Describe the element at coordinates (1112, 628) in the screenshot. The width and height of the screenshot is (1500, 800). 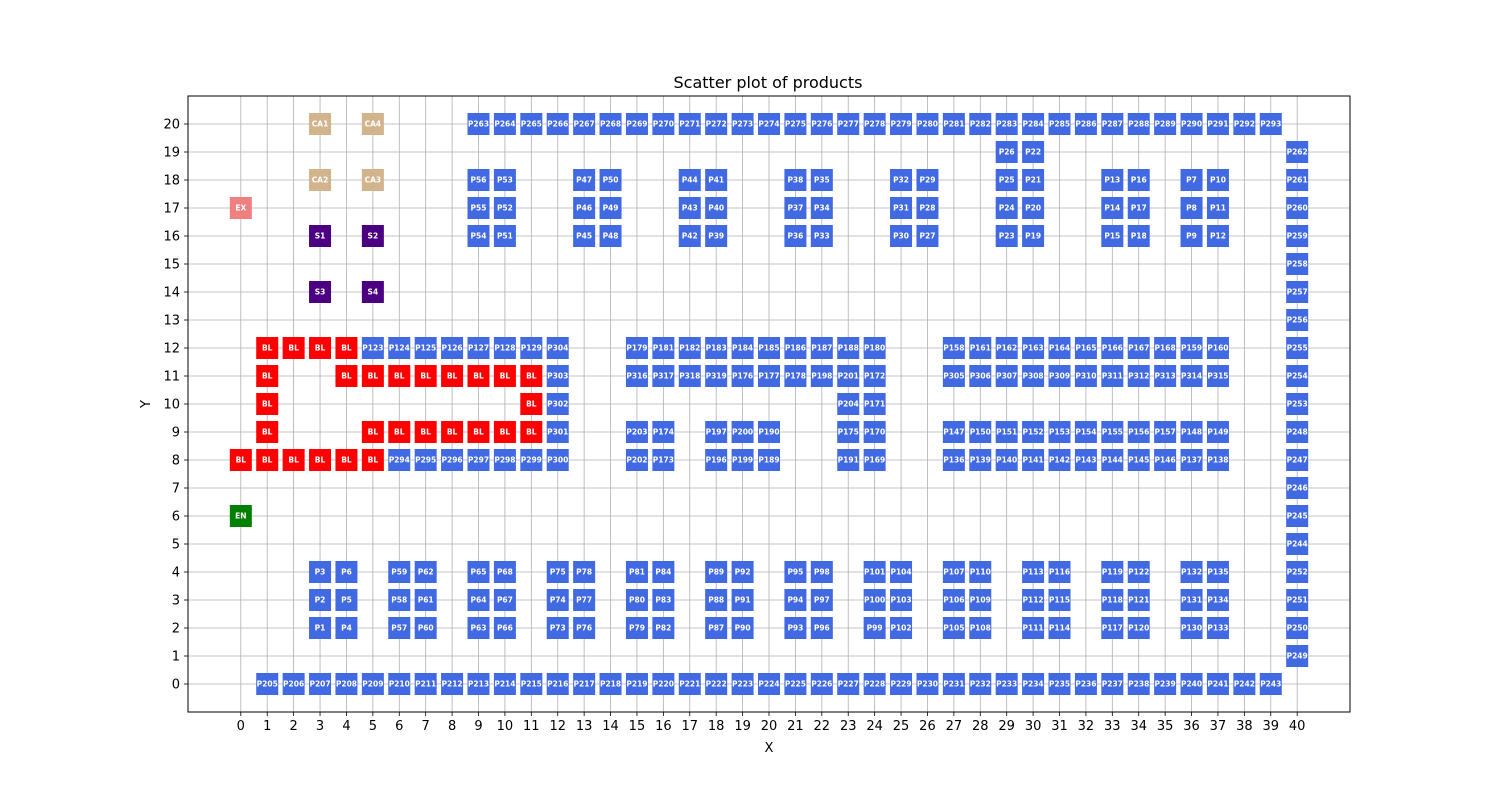
I see `marker-label: P117` at that location.